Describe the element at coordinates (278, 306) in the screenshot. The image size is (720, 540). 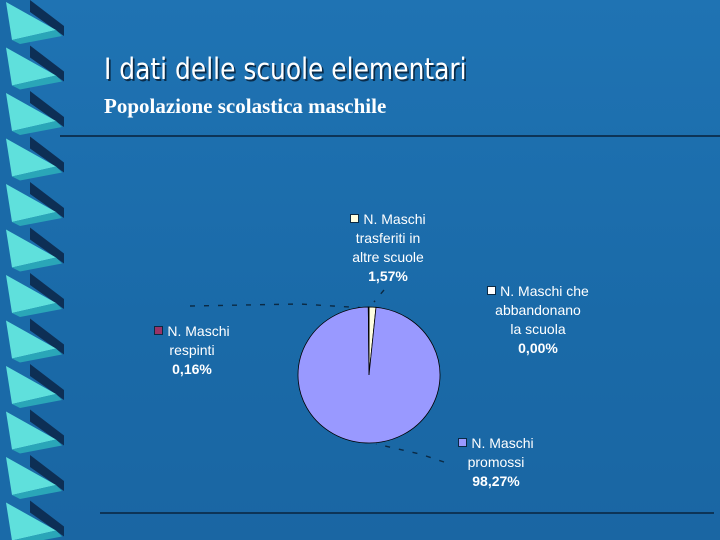
I see `leader-line-respinti` at that location.